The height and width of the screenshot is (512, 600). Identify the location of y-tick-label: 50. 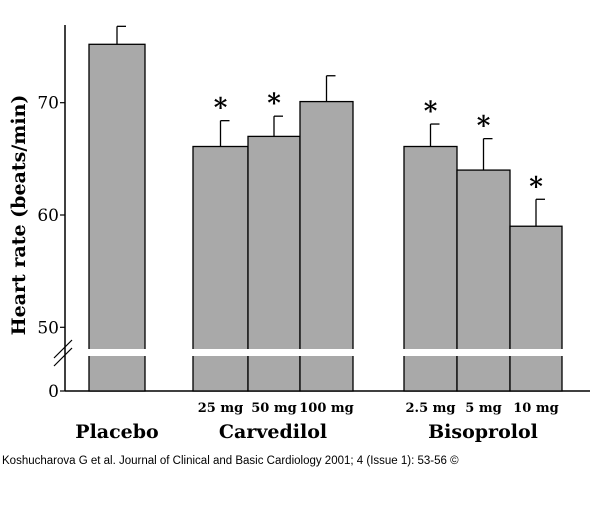
(48, 328).